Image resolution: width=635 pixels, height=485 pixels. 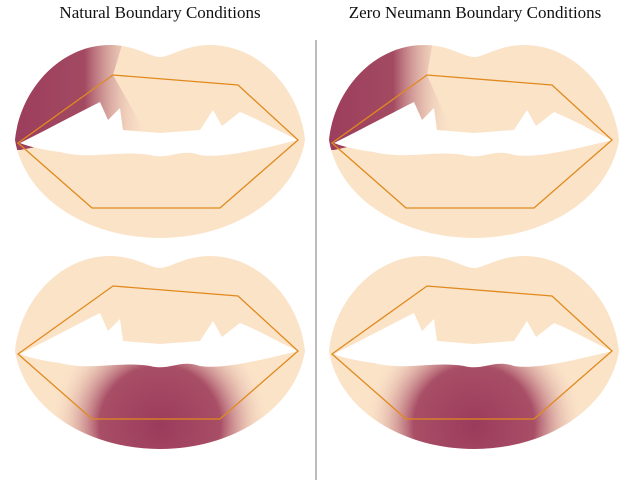 What do you see at coordinates (475, 12) in the screenshot?
I see `column-title: Zero Neumann Boundary Conditions` at bounding box center [475, 12].